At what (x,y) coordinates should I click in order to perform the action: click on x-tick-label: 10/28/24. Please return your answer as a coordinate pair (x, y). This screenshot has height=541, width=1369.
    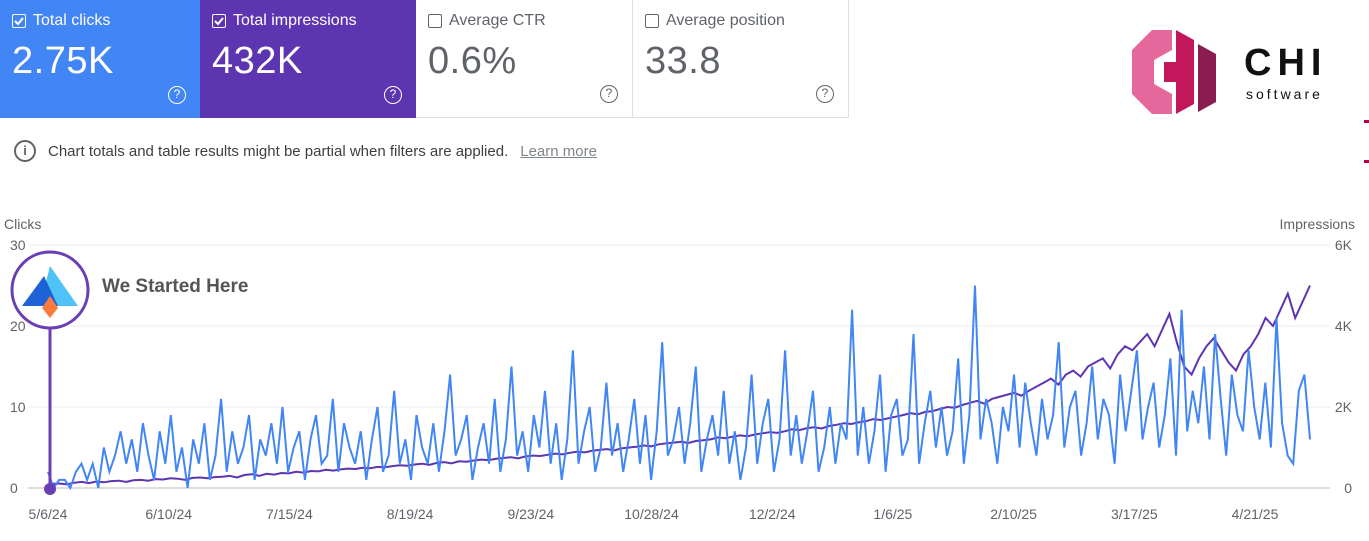
    Looking at the image, I should click on (651, 514).